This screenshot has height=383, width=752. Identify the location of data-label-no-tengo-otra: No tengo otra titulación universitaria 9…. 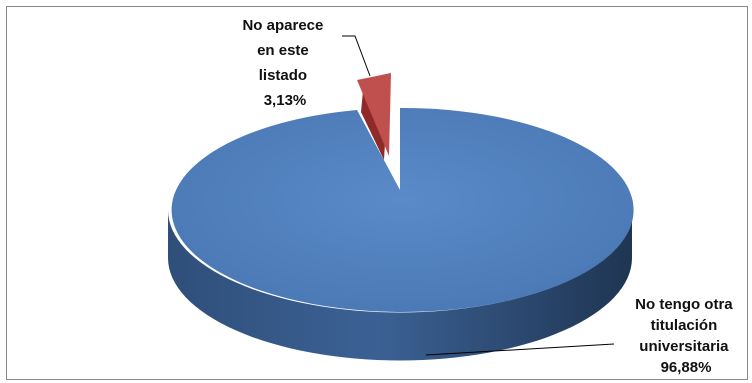
(686, 336).